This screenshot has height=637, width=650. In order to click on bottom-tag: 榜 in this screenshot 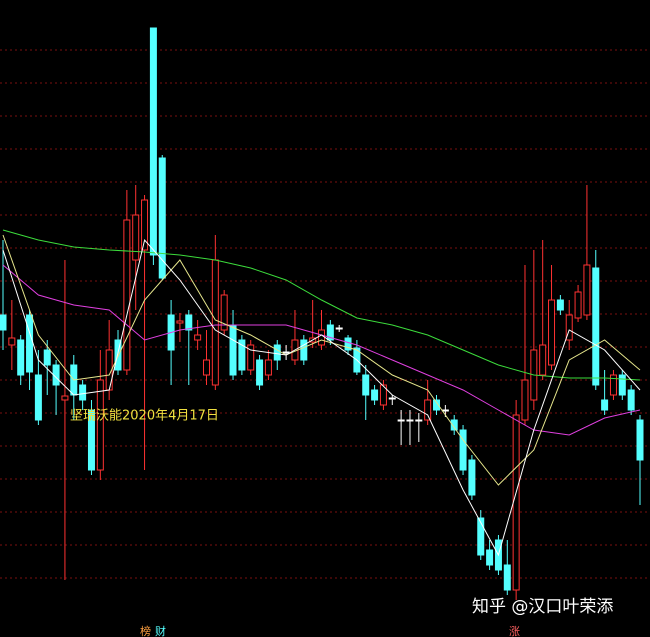, I will do `click(145, 630)`.